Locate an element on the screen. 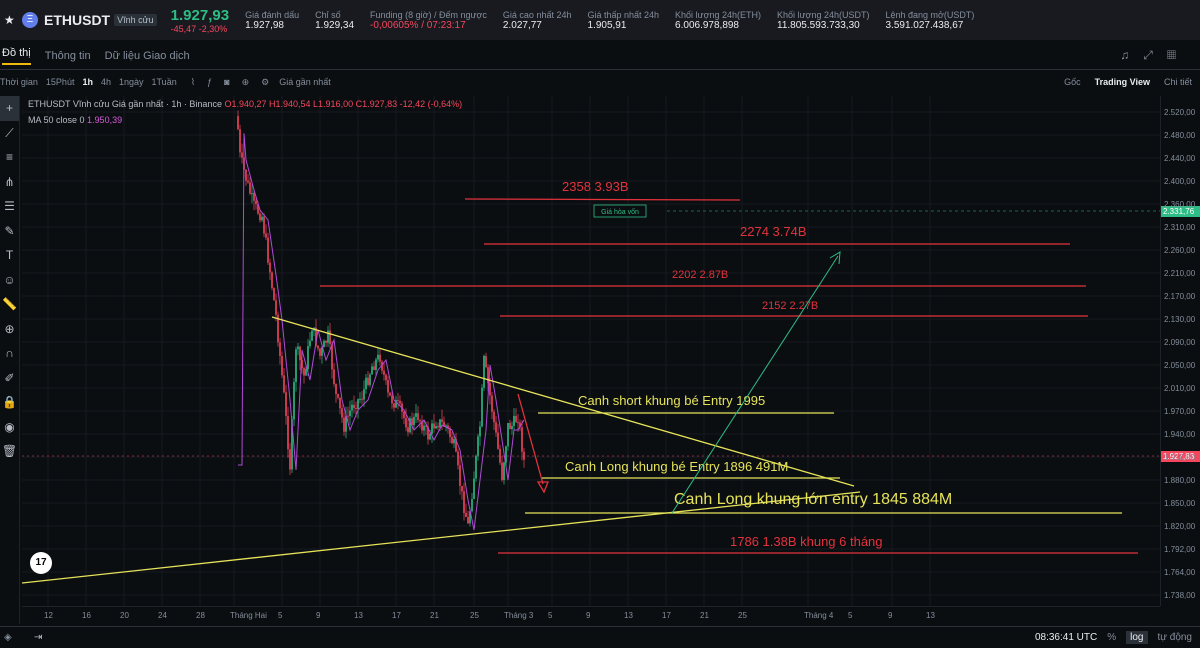 Image resolution: width=1200 pixels, height=648 pixels. interval-1w: 1Tuần is located at coordinates (164, 82).